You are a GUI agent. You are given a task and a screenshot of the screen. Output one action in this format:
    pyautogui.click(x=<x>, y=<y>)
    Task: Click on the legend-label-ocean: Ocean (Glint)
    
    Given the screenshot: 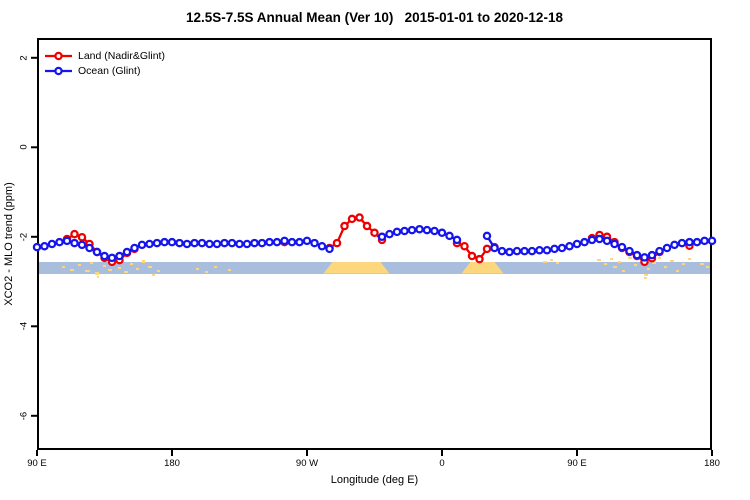 What is the action you would take?
    pyautogui.click(x=109, y=70)
    